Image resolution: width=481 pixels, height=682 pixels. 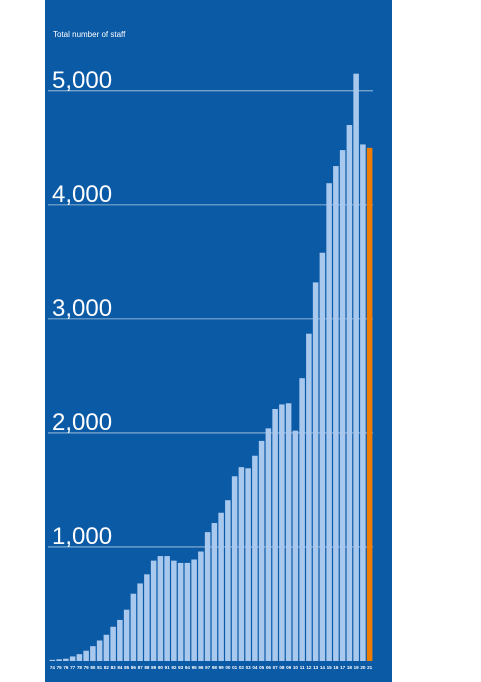 I want to click on x-tick-label: 85, so click(x=127, y=667).